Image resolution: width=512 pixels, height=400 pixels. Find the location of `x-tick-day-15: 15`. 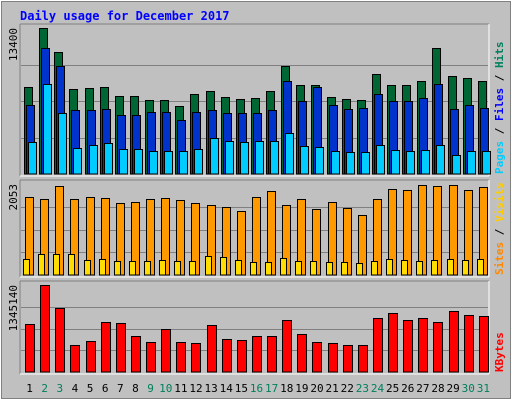

x-tick-day-15: 15 is located at coordinates (241, 388).